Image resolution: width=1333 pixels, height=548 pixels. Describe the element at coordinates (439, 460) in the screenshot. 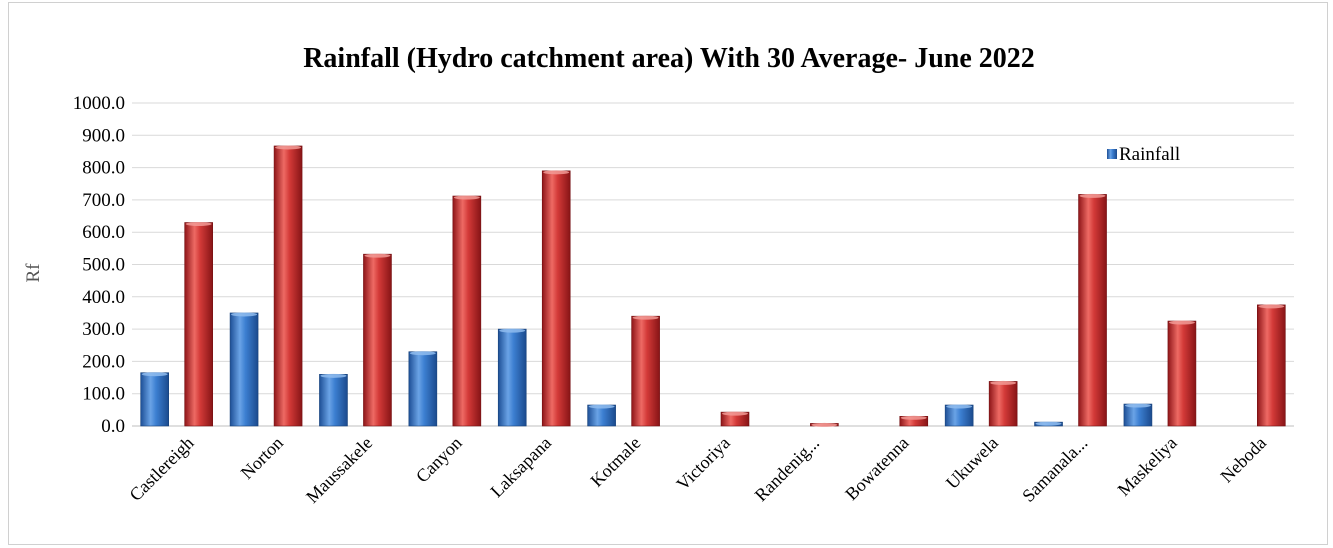

I see `x-tick-label: Canyon` at that location.